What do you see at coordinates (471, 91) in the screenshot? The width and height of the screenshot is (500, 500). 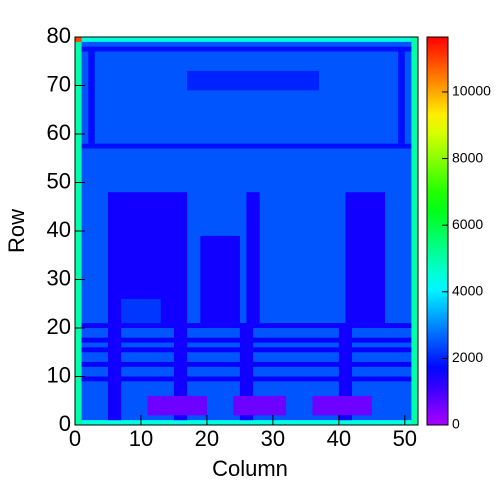 I see `colorbar-tick-label: 10000` at bounding box center [471, 91].